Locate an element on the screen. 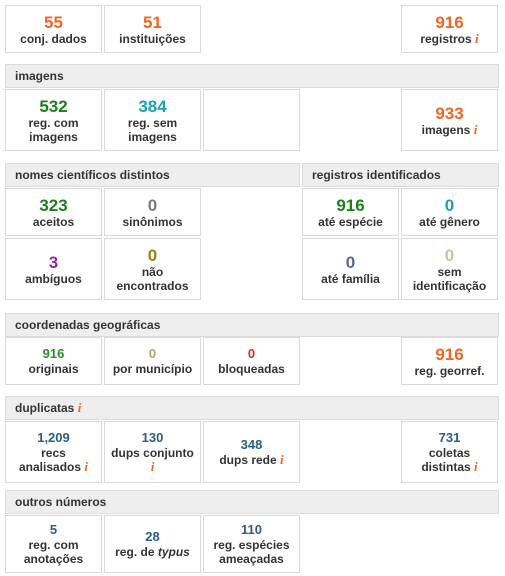 This screenshot has height=576, width=505. images-empty-card is located at coordinates (251, 120).